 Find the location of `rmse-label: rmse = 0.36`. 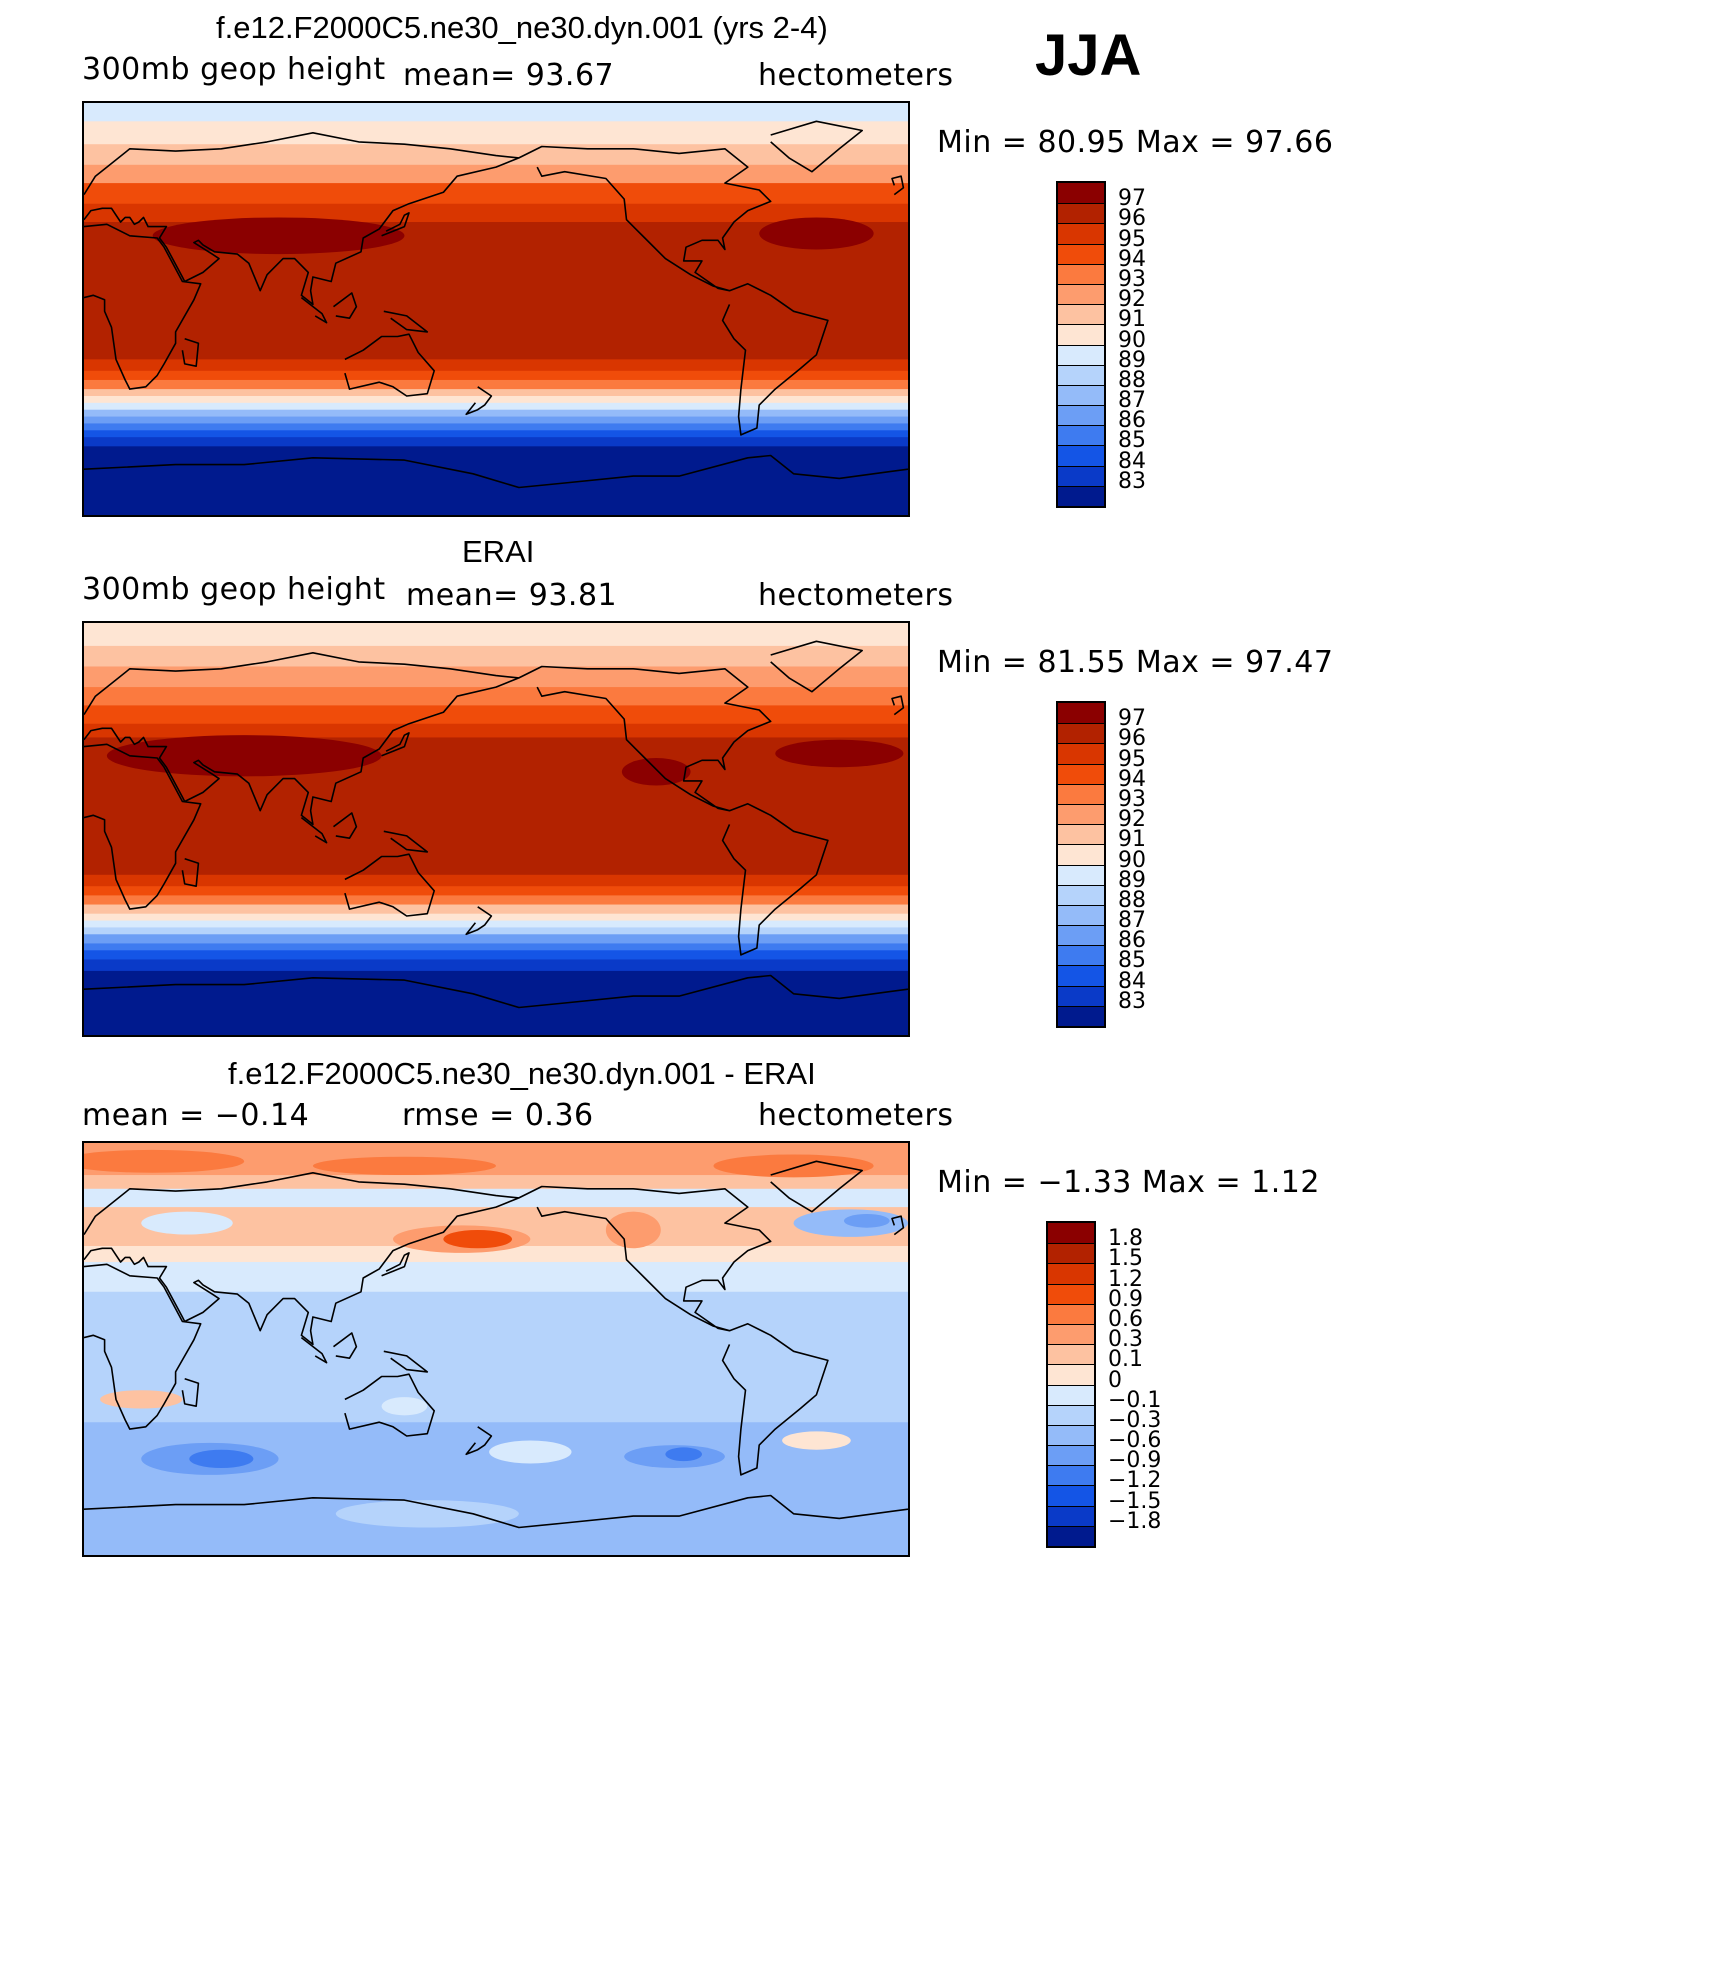

rmse-label: rmse = 0.36 is located at coordinates (498, 1115).